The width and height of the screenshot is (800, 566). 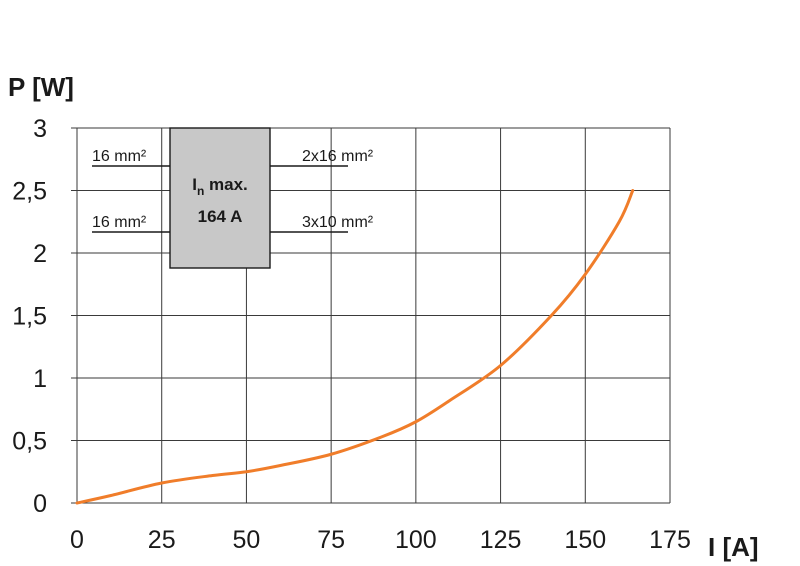 I want to click on left-wire-top-label: 16 mm², so click(x=119, y=156).